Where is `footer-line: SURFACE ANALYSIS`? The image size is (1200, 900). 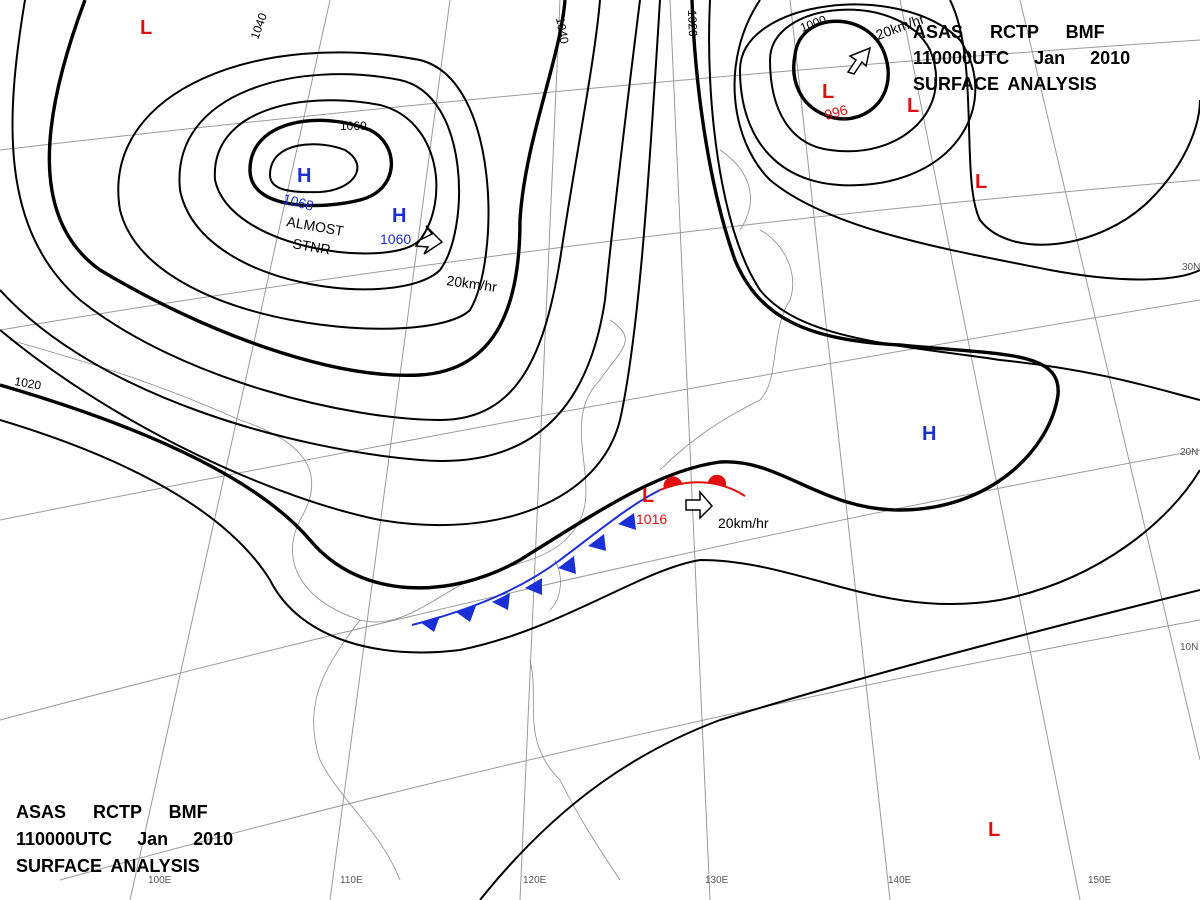
footer-line: SURFACE ANALYSIS is located at coordinates (108, 866).